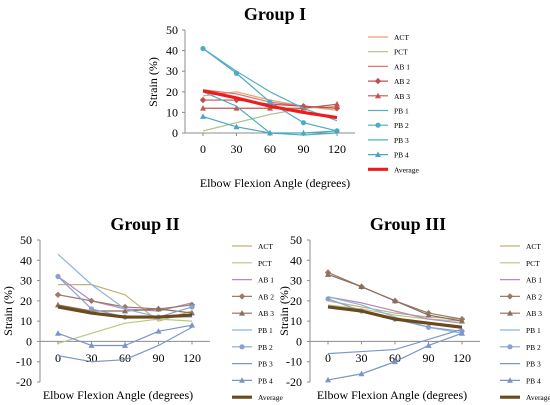 The width and height of the screenshot is (550, 405). I want to click on y-tick-label: 20, so click(172, 92).